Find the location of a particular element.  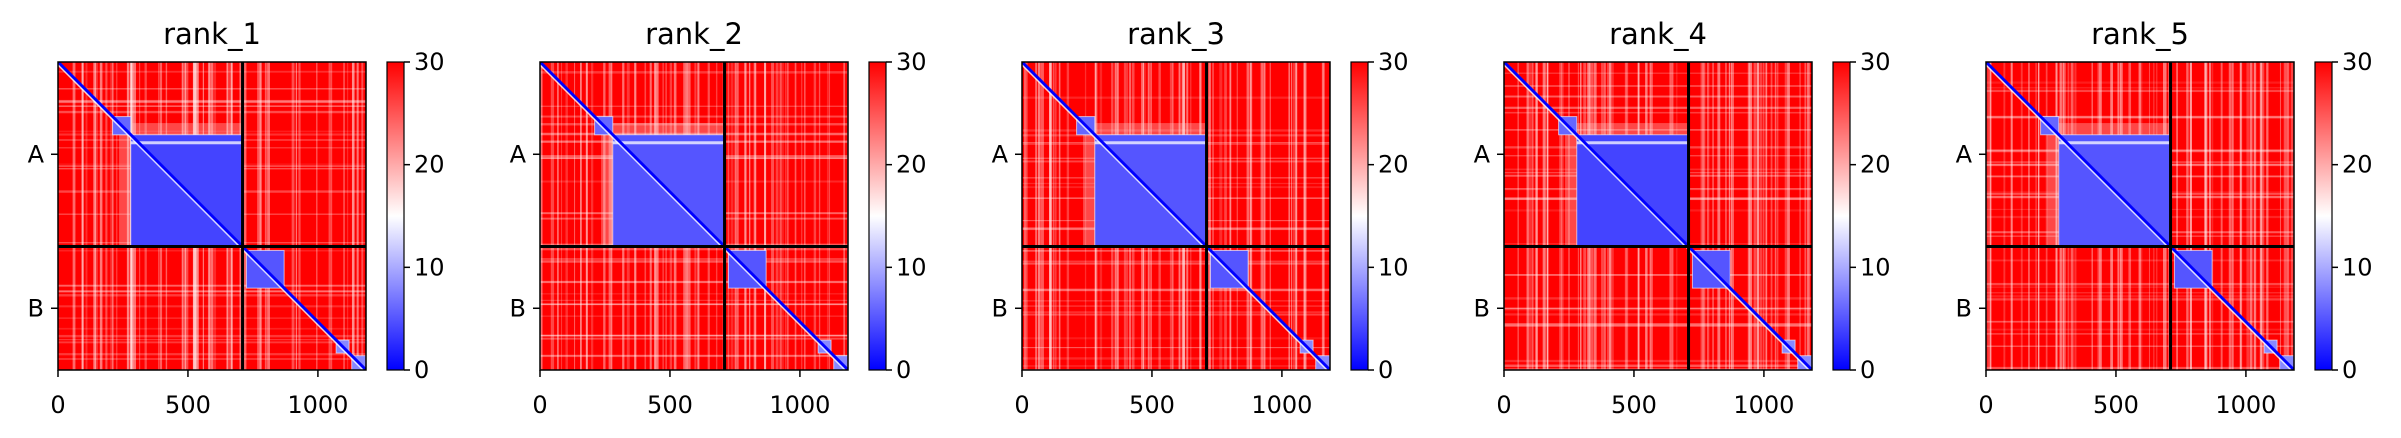

heatmap-diagonal-edge is located at coordinates (1175, 217).